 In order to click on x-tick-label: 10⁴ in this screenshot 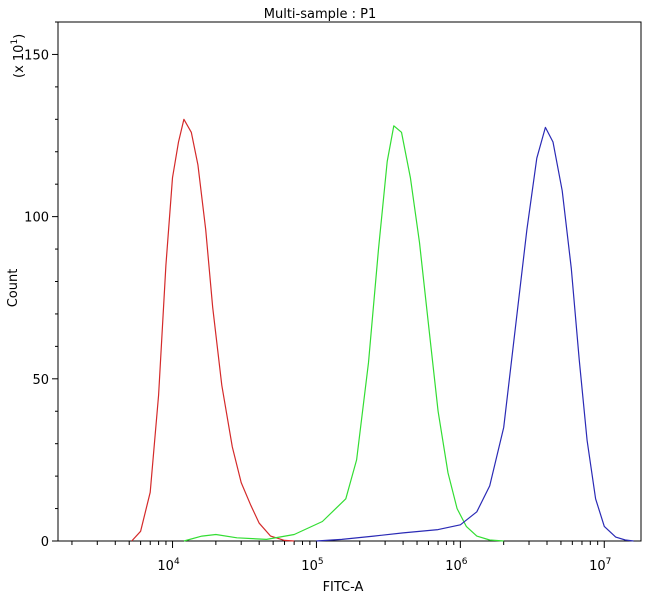, I will do `click(168, 565)`.